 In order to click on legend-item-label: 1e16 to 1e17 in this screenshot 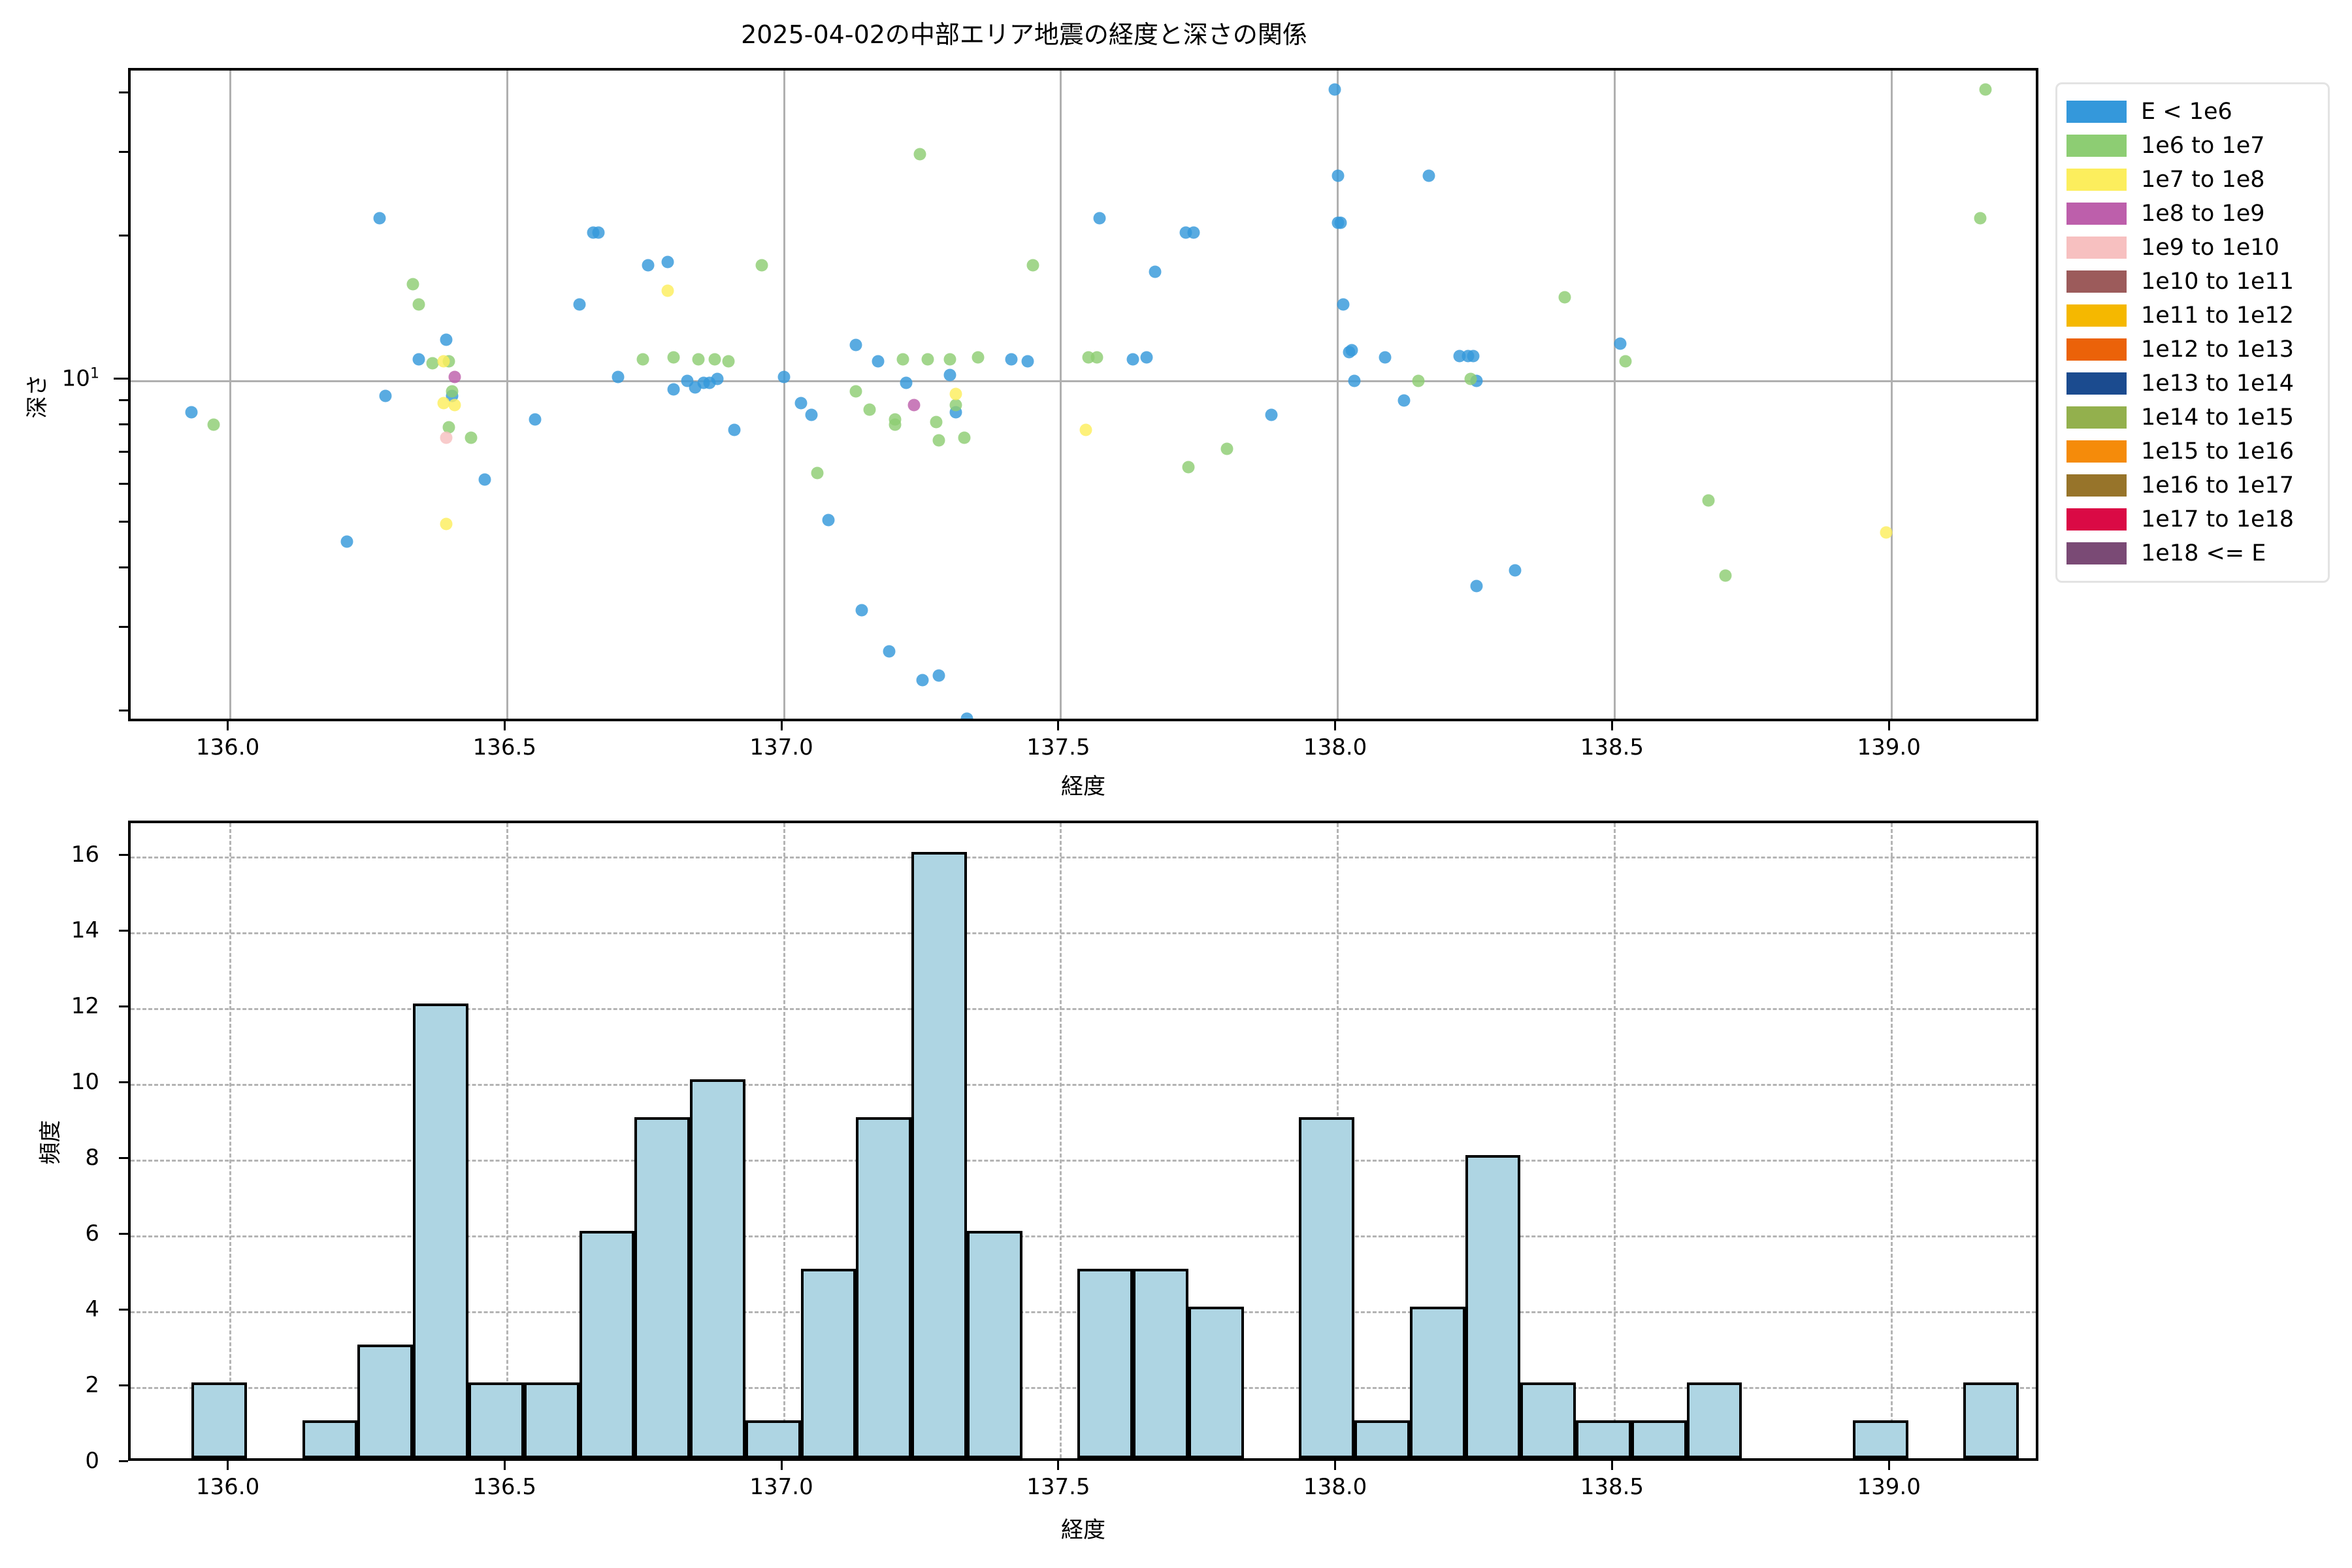, I will do `click(2218, 485)`.